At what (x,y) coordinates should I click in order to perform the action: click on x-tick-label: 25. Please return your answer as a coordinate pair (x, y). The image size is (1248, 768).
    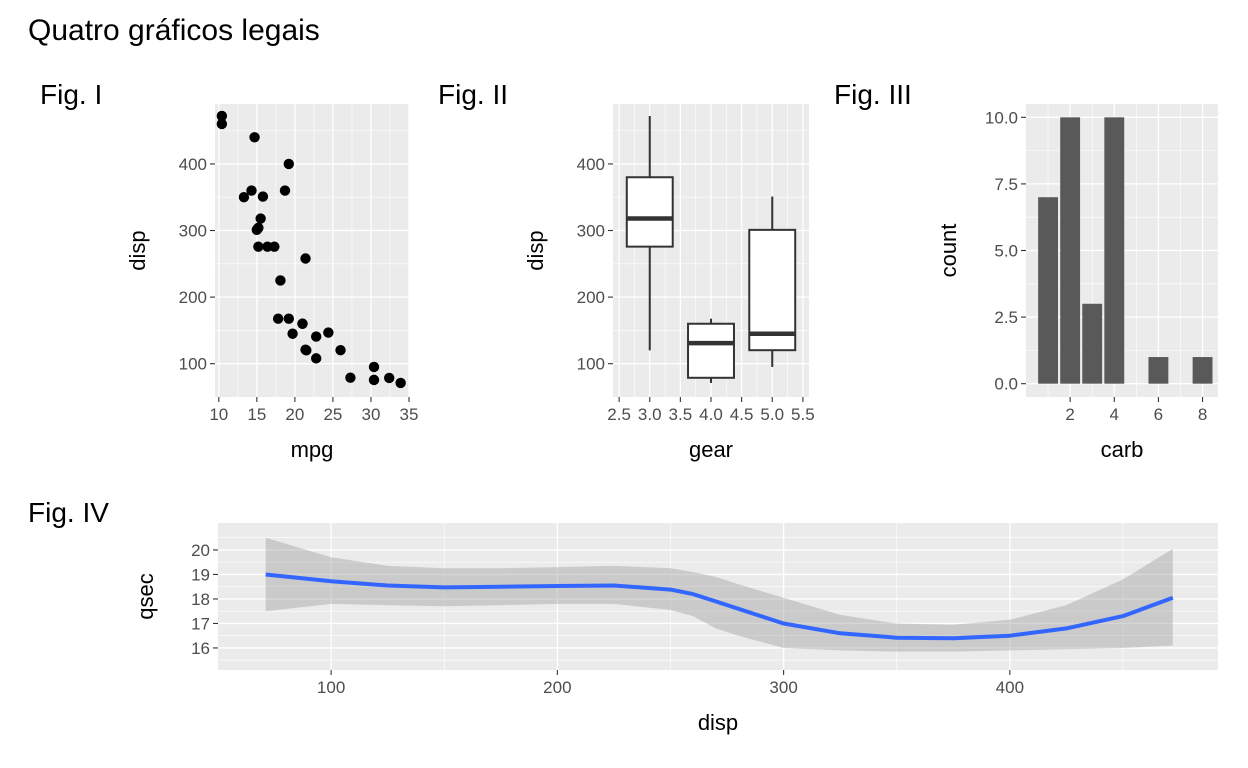
    Looking at the image, I should click on (332, 414).